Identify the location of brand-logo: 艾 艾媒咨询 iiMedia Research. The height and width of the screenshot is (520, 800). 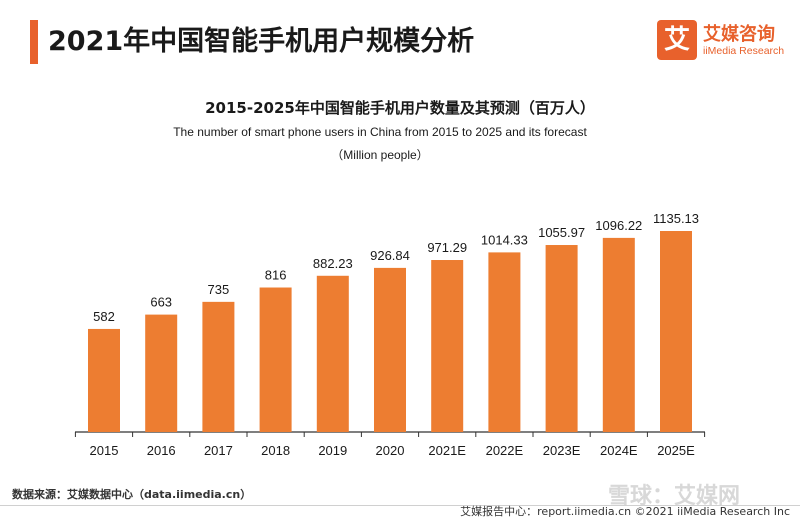
(727, 42).